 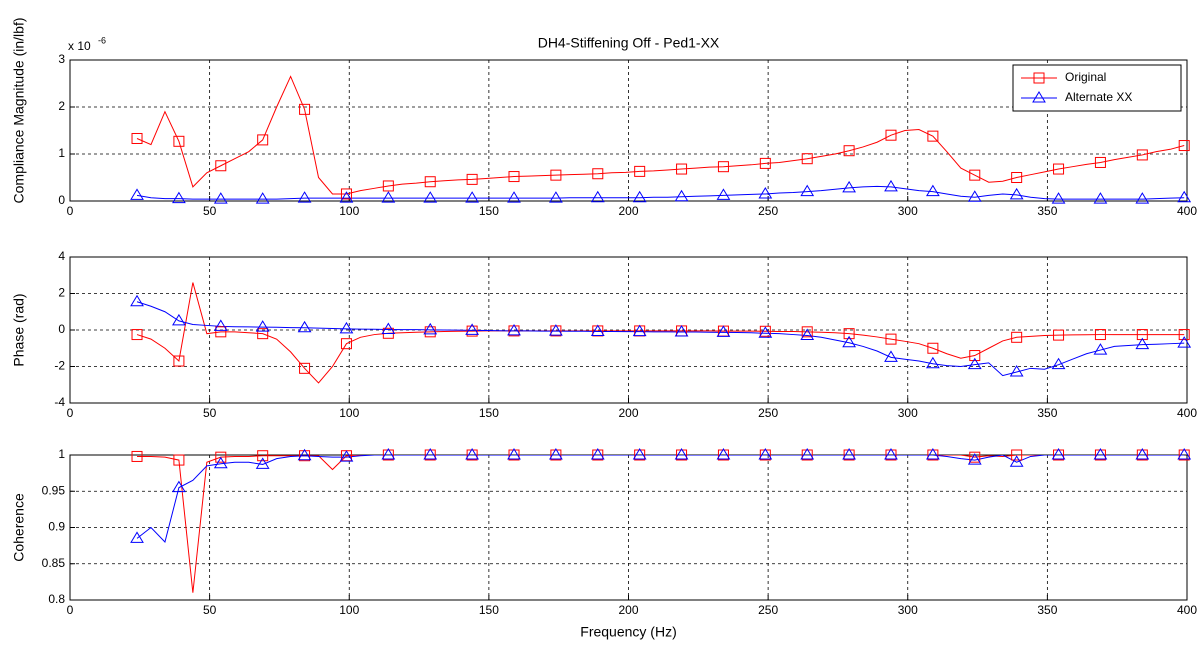 What do you see at coordinates (56, 527) in the screenshot?
I see `y-tick-label: 0.9` at bounding box center [56, 527].